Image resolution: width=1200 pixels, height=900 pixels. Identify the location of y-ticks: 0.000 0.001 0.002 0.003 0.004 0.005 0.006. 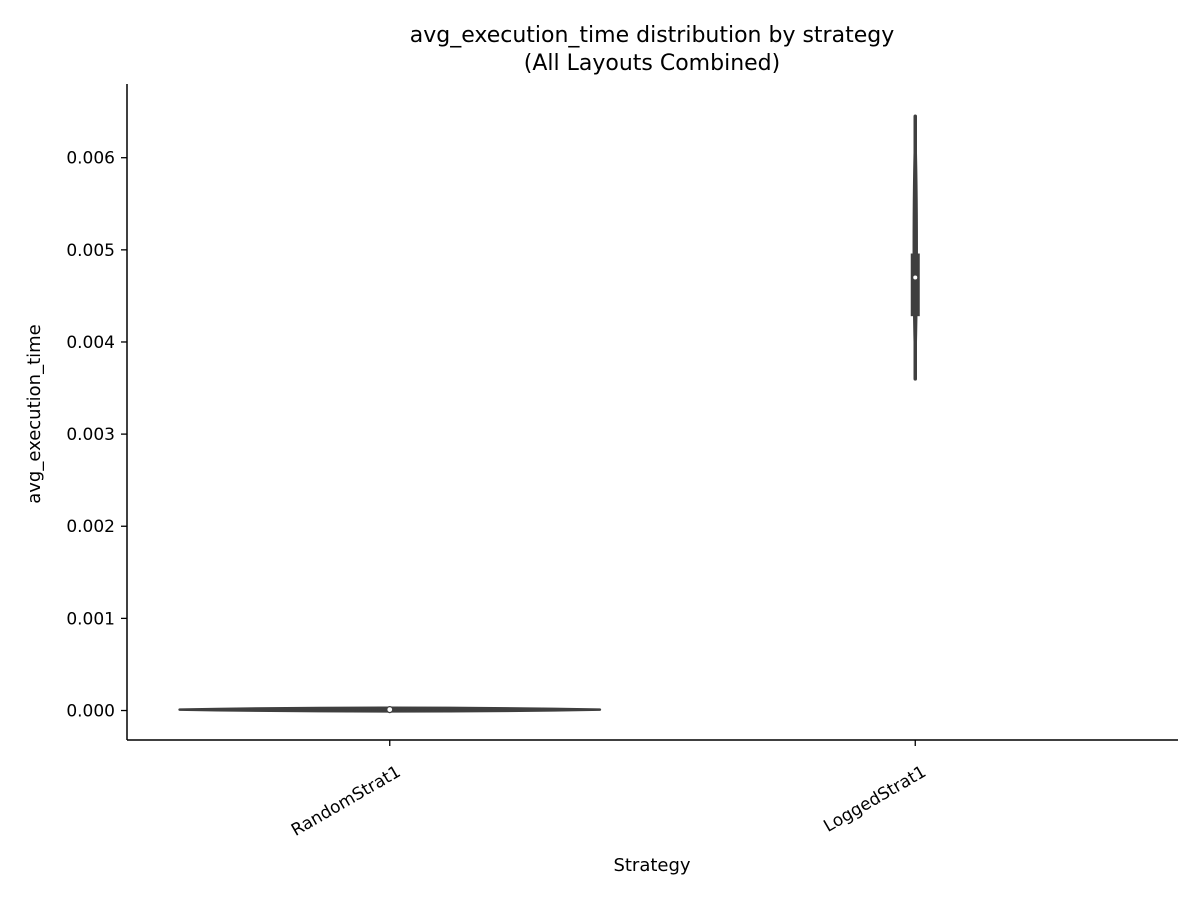
(96, 435).